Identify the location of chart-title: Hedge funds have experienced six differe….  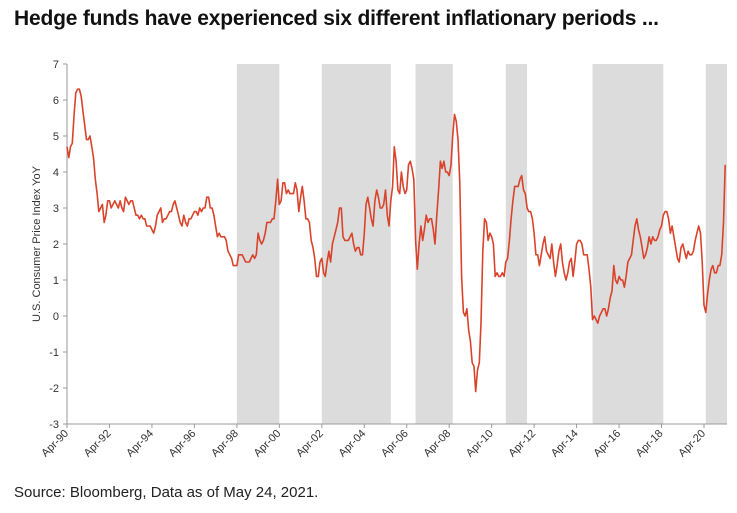
(336, 18).